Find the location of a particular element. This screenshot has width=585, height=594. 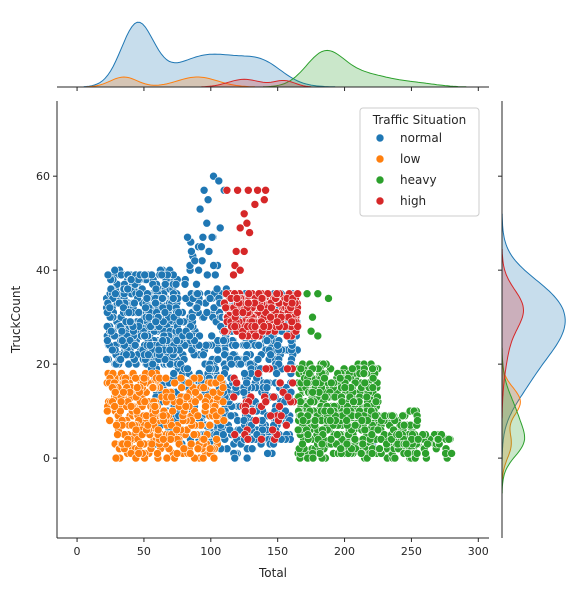

x-tick-label: 200 is located at coordinates (344, 551).